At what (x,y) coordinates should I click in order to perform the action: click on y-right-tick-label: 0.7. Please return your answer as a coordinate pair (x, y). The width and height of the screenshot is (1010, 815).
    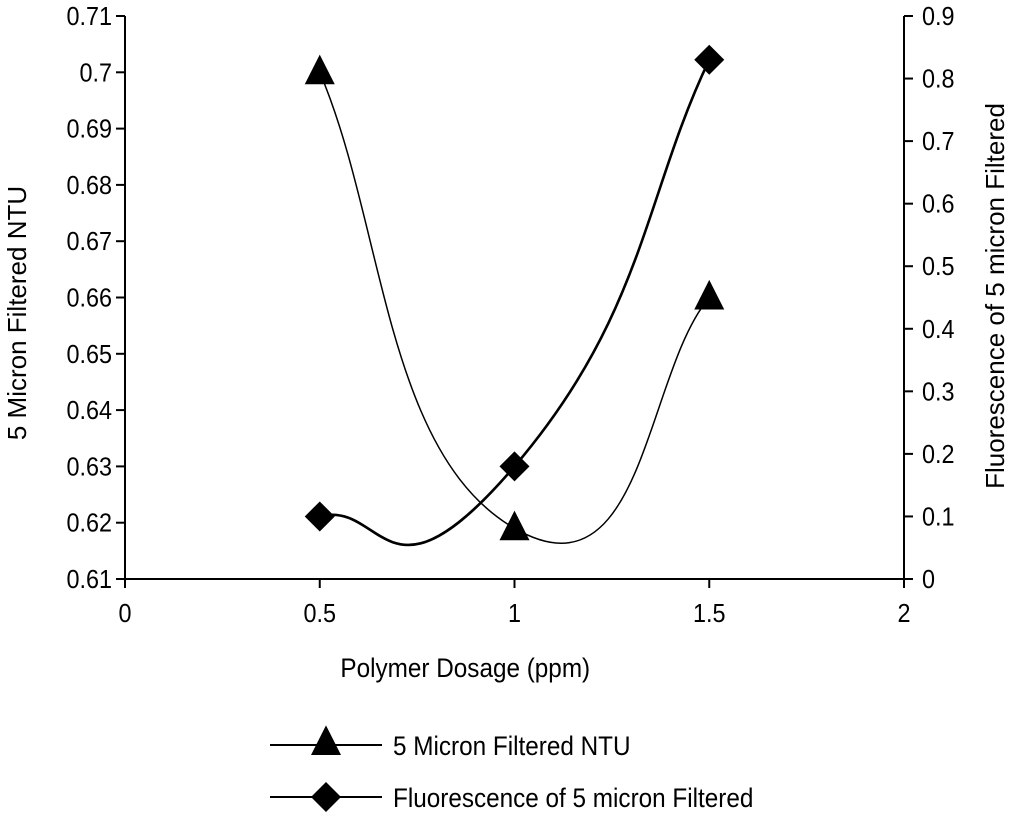
    Looking at the image, I should click on (938, 142).